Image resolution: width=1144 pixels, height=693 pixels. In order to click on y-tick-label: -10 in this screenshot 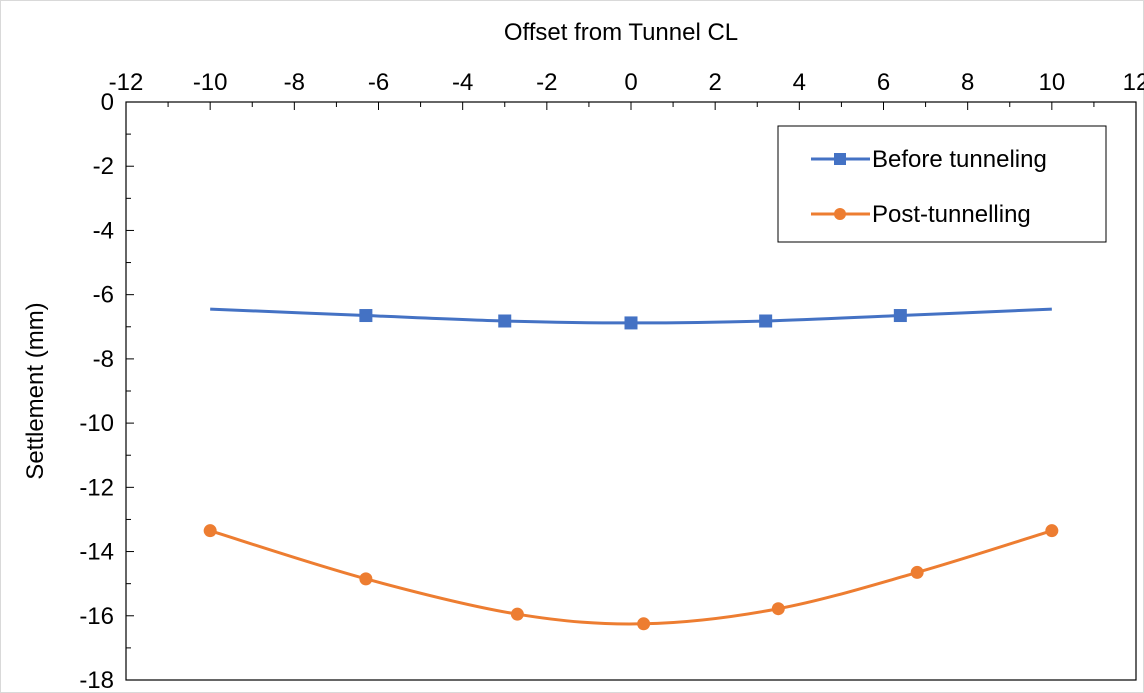, I will do `click(96, 423)`.